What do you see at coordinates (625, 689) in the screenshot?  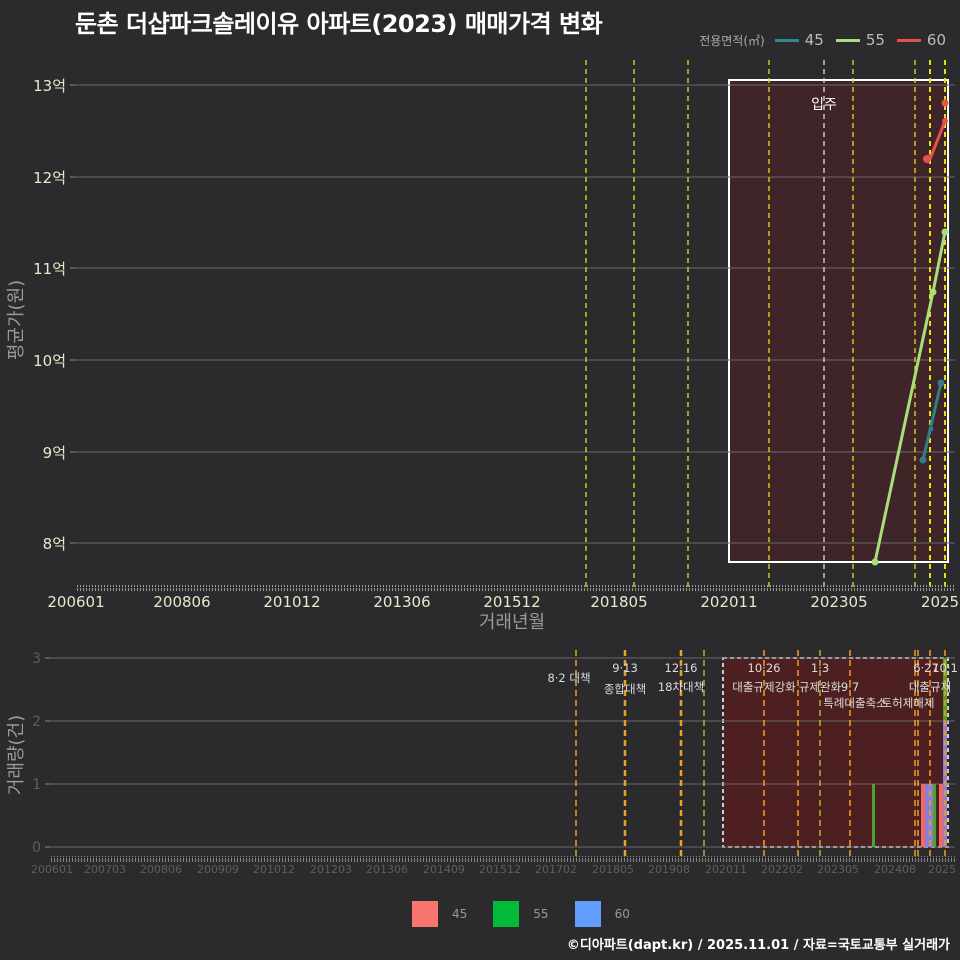 I see `policy-label: 종합대책` at bounding box center [625, 689].